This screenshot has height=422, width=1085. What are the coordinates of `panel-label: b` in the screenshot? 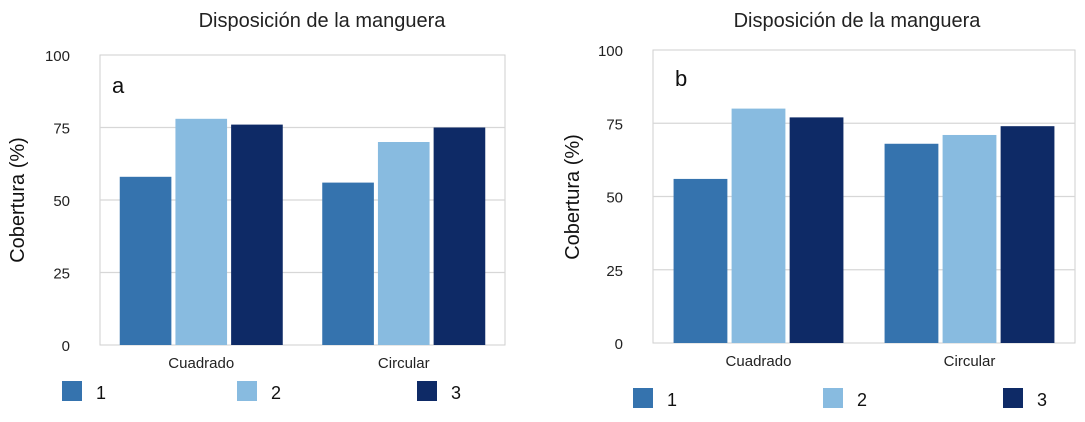 It's located at (681, 78).